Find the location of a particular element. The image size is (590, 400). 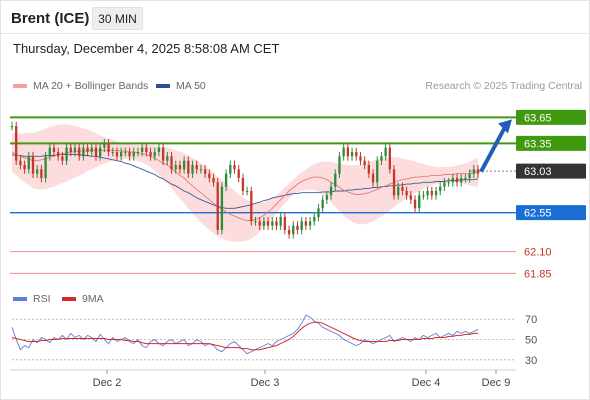

level-box-63.65 is located at coordinates (551, 117).